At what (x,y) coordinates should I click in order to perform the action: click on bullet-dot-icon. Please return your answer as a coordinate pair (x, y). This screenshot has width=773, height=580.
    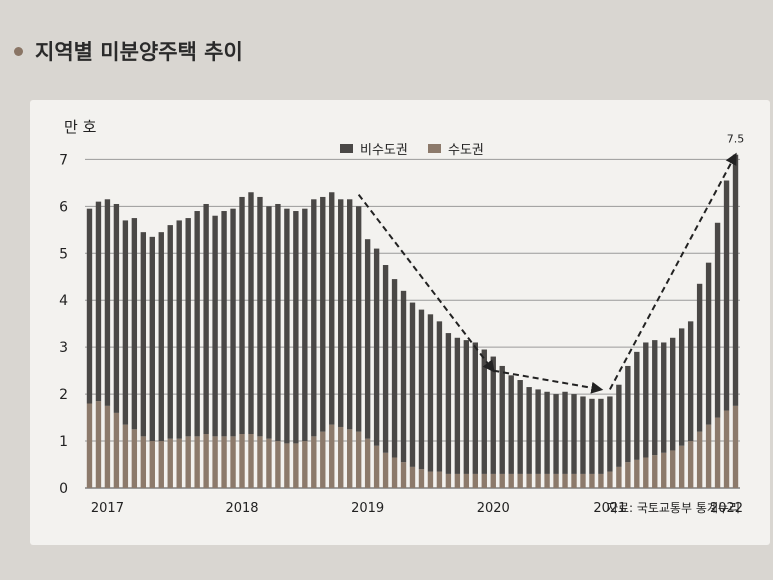
    Looking at the image, I should click on (18, 51).